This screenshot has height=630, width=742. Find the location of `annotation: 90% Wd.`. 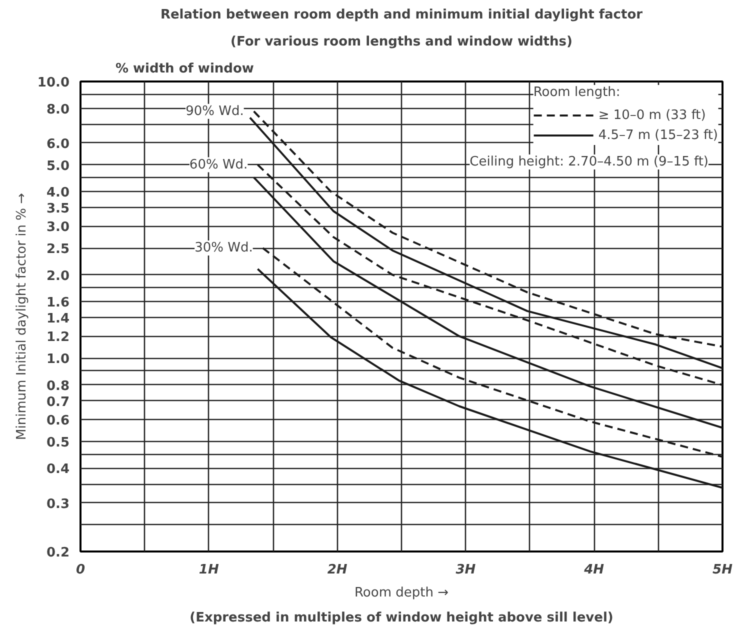

annotation: 90% Wd. is located at coordinates (215, 111).